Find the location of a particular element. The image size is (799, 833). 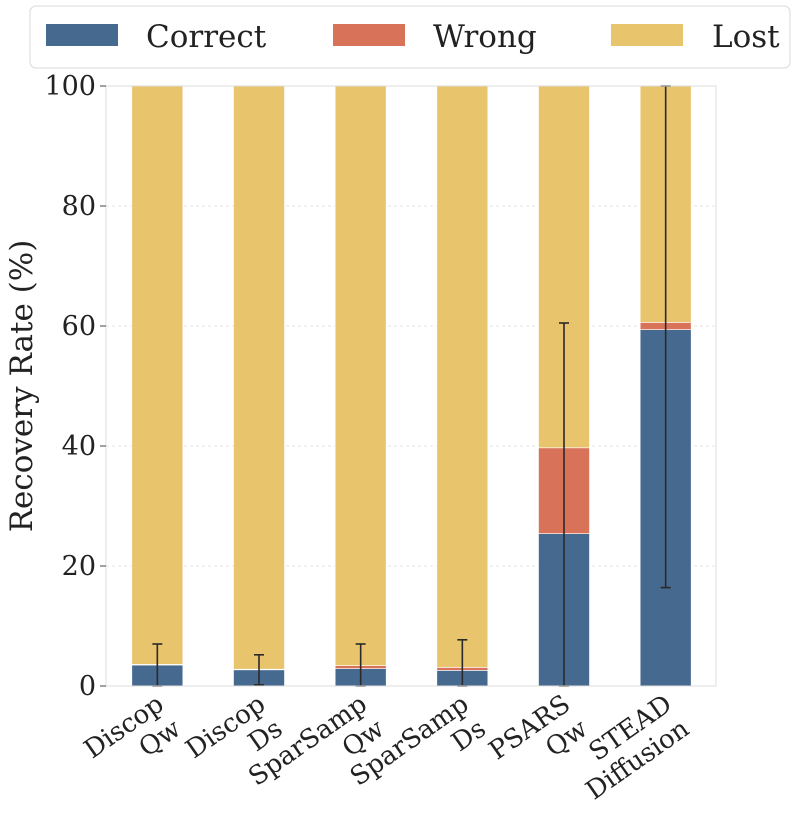

legend-swatch-correct is located at coordinates (82, 35).